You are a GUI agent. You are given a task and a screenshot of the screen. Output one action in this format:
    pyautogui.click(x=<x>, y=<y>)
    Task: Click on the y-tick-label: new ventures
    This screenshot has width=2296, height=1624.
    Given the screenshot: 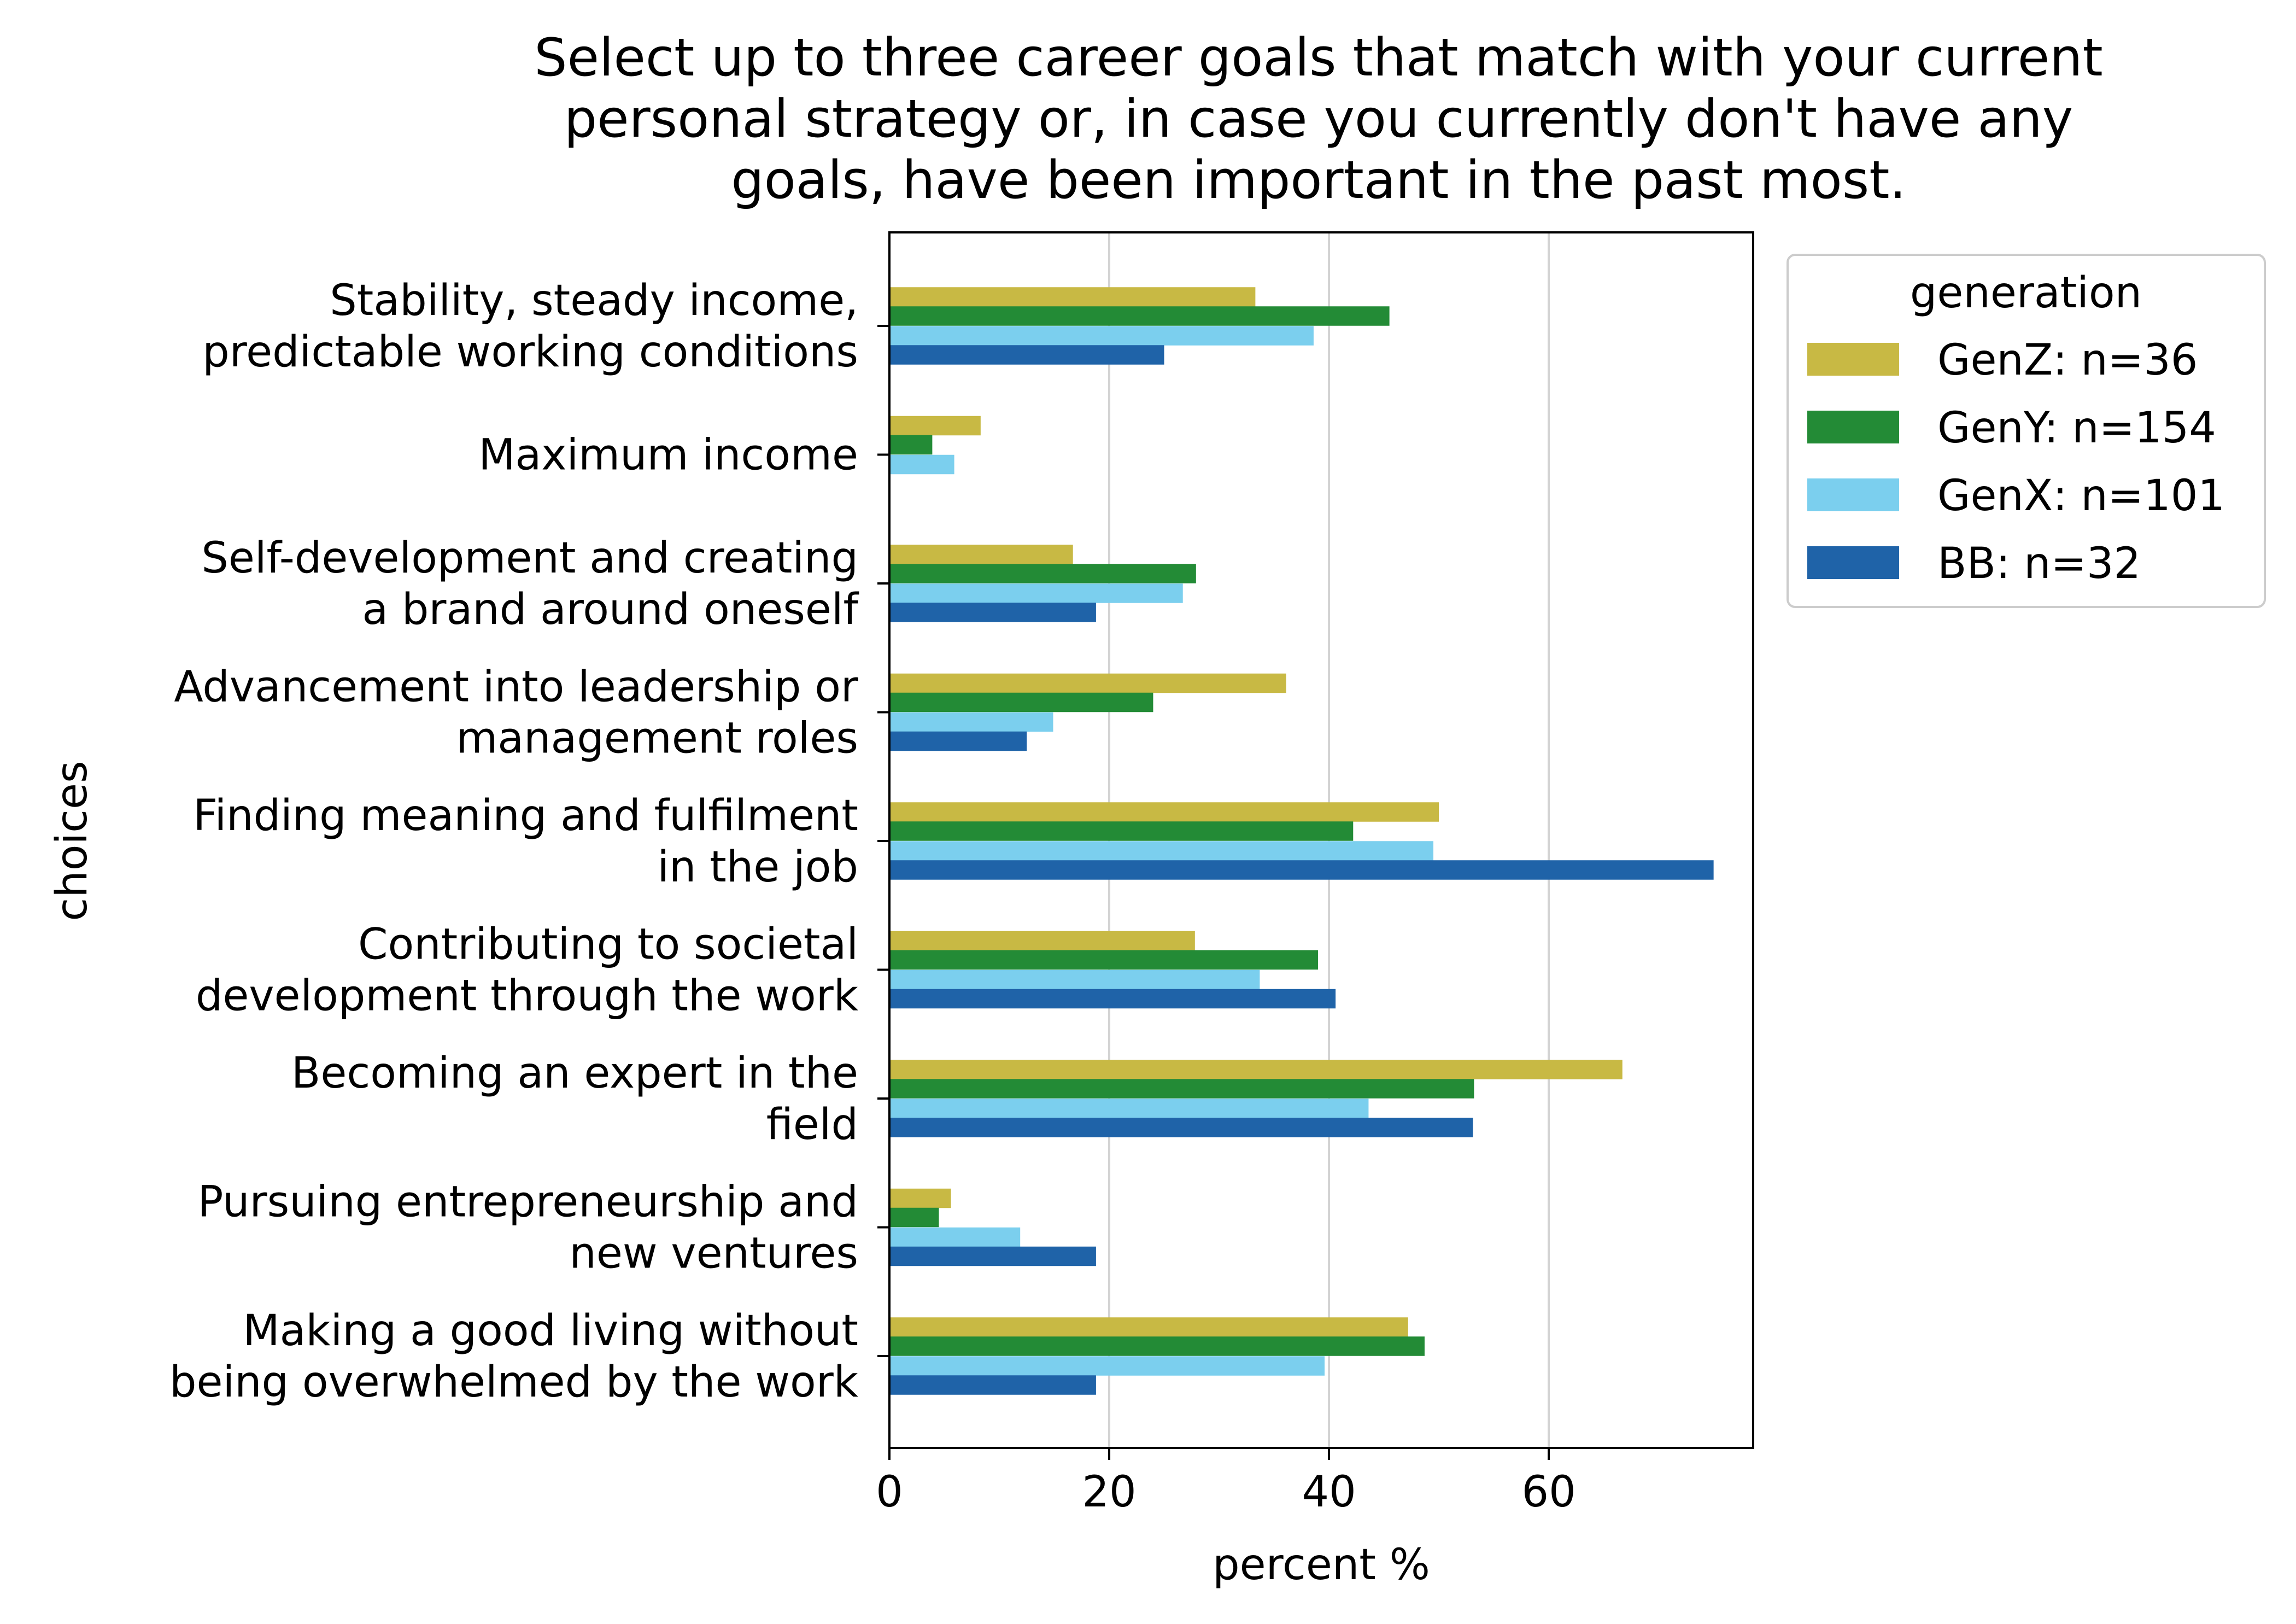 What is the action you would take?
    pyautogui.click(x=713, y=1253)
    